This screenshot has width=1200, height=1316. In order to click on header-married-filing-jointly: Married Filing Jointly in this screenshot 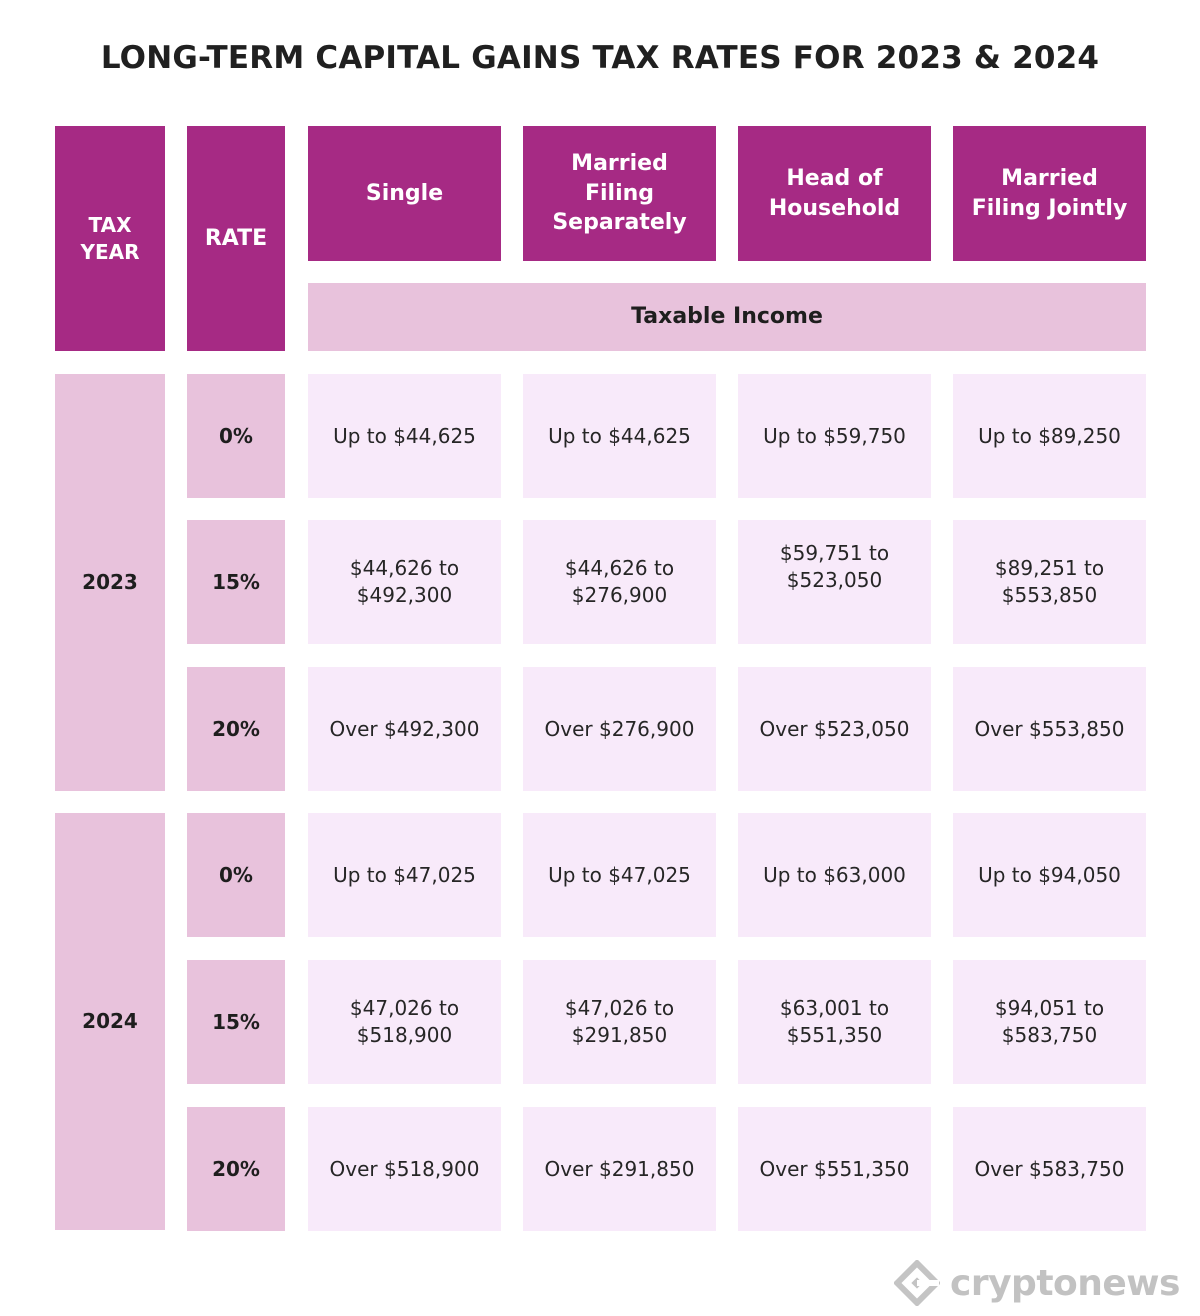, I will do `click(1049, 193)`.